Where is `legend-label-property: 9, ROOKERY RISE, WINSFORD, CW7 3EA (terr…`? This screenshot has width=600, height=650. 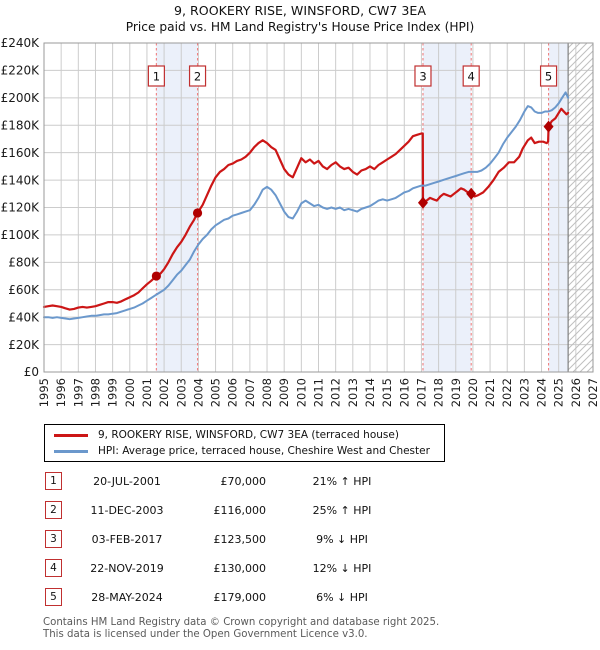 legend-label-property: 9, ROOKERY RISE, WINSFORD, CW7 3EA (terr… is located at coordinates (248, 435).